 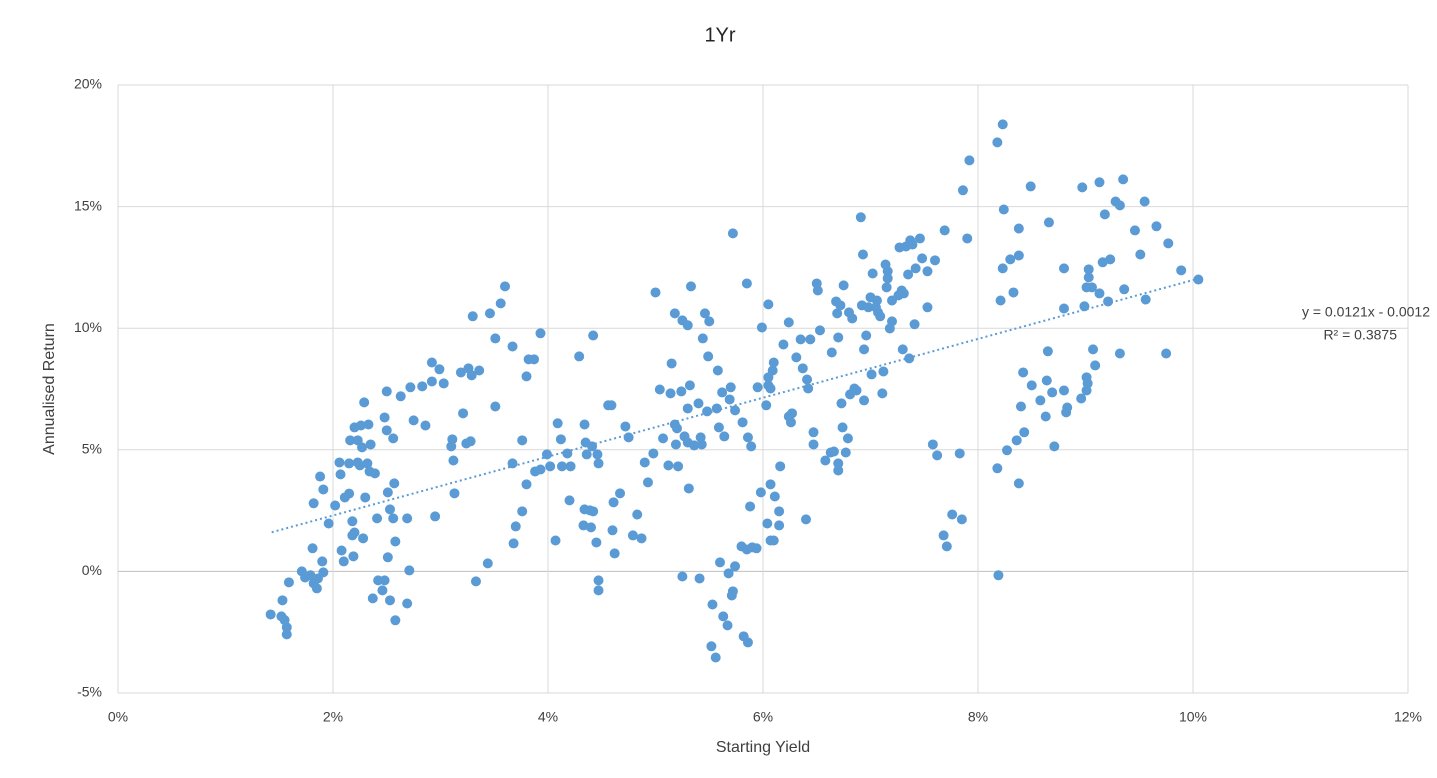 I want to click on x-tick-label: 6%, so click(x=763, y=717).